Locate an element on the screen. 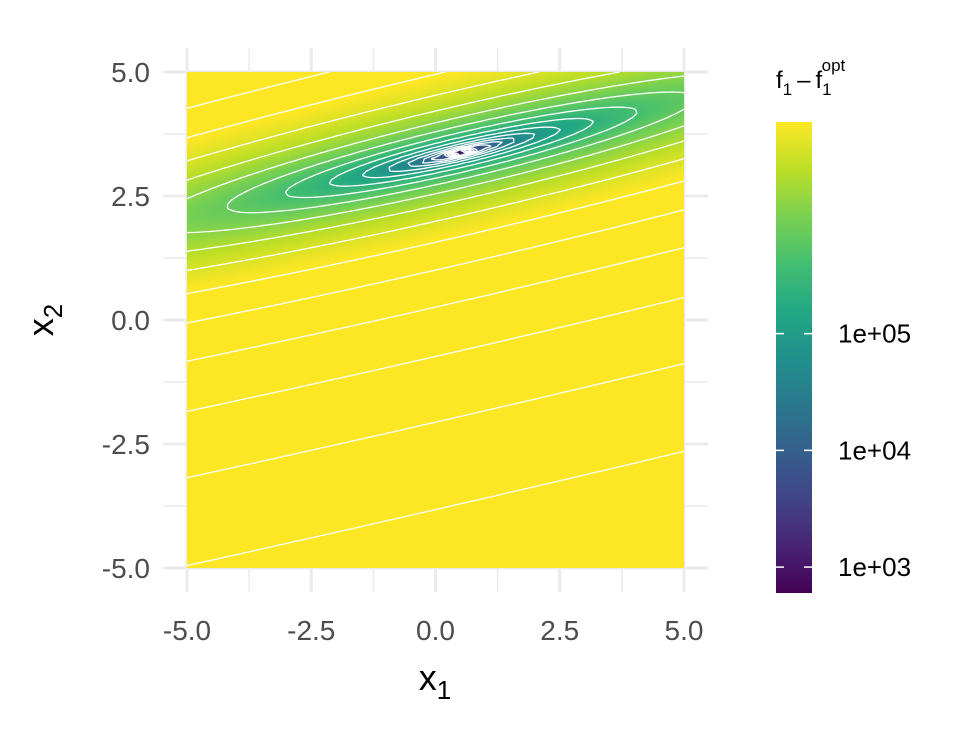 The width and height of the screenshot is (975, 755). y-axis-title-subscript: 2 is located at coordinates (53, 311).